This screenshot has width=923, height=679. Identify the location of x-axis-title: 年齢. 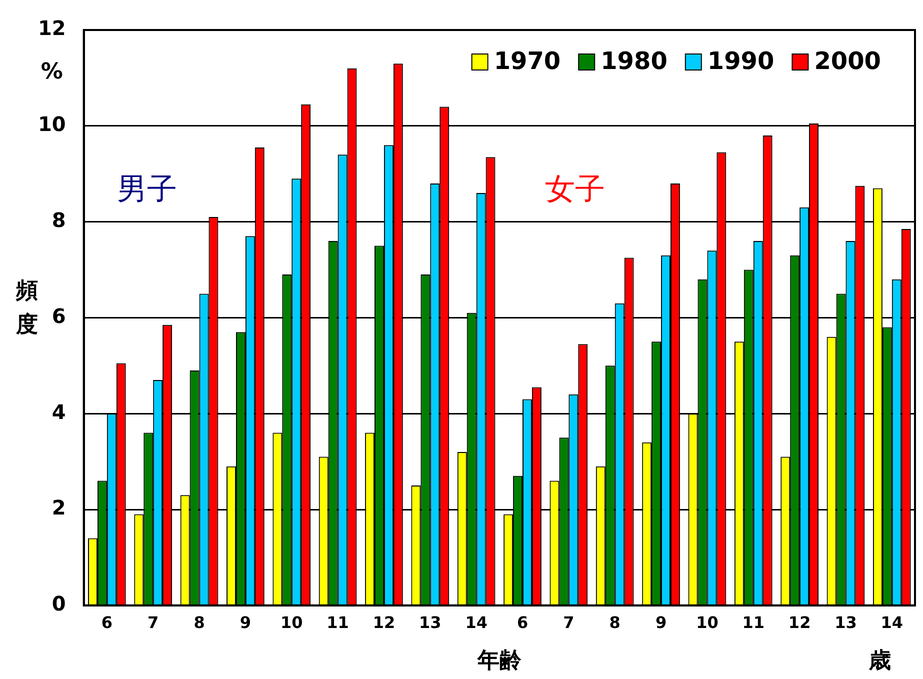
(499, 661).